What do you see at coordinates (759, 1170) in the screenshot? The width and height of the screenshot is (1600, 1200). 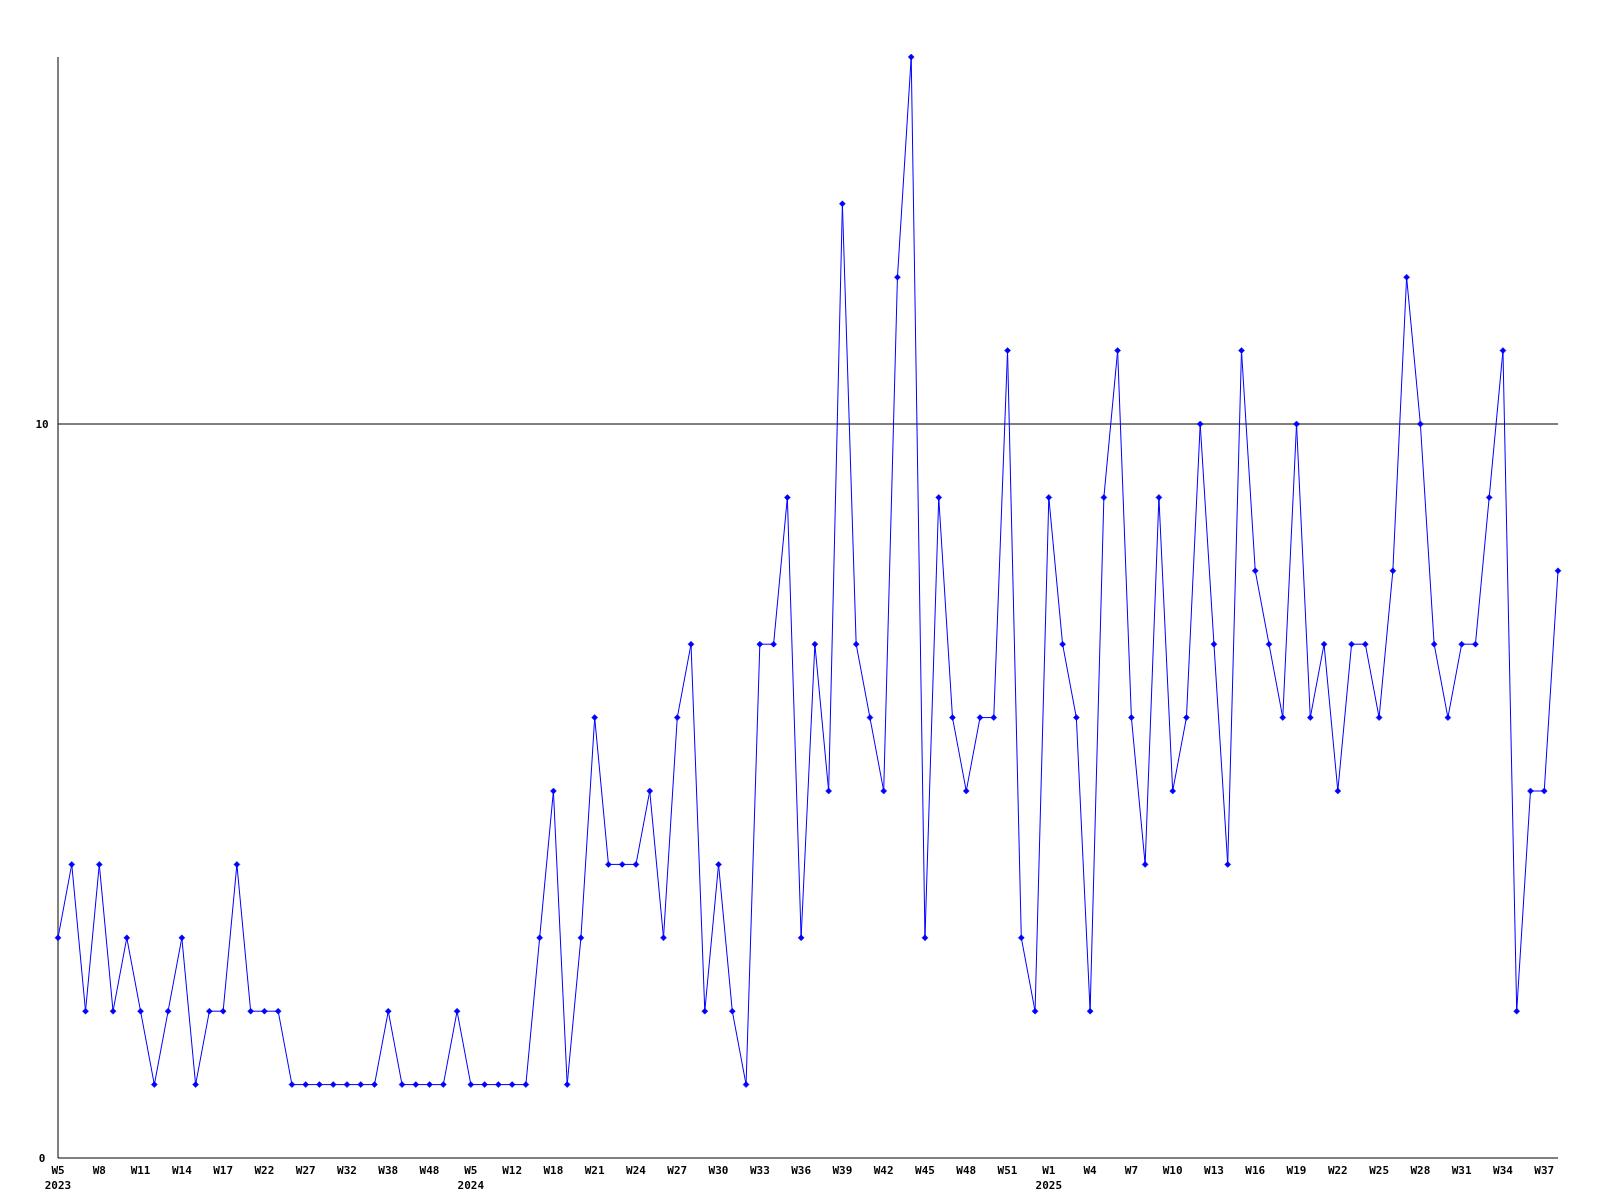 I see `x-tick-label: W33` at bounding box center [759, 1170].